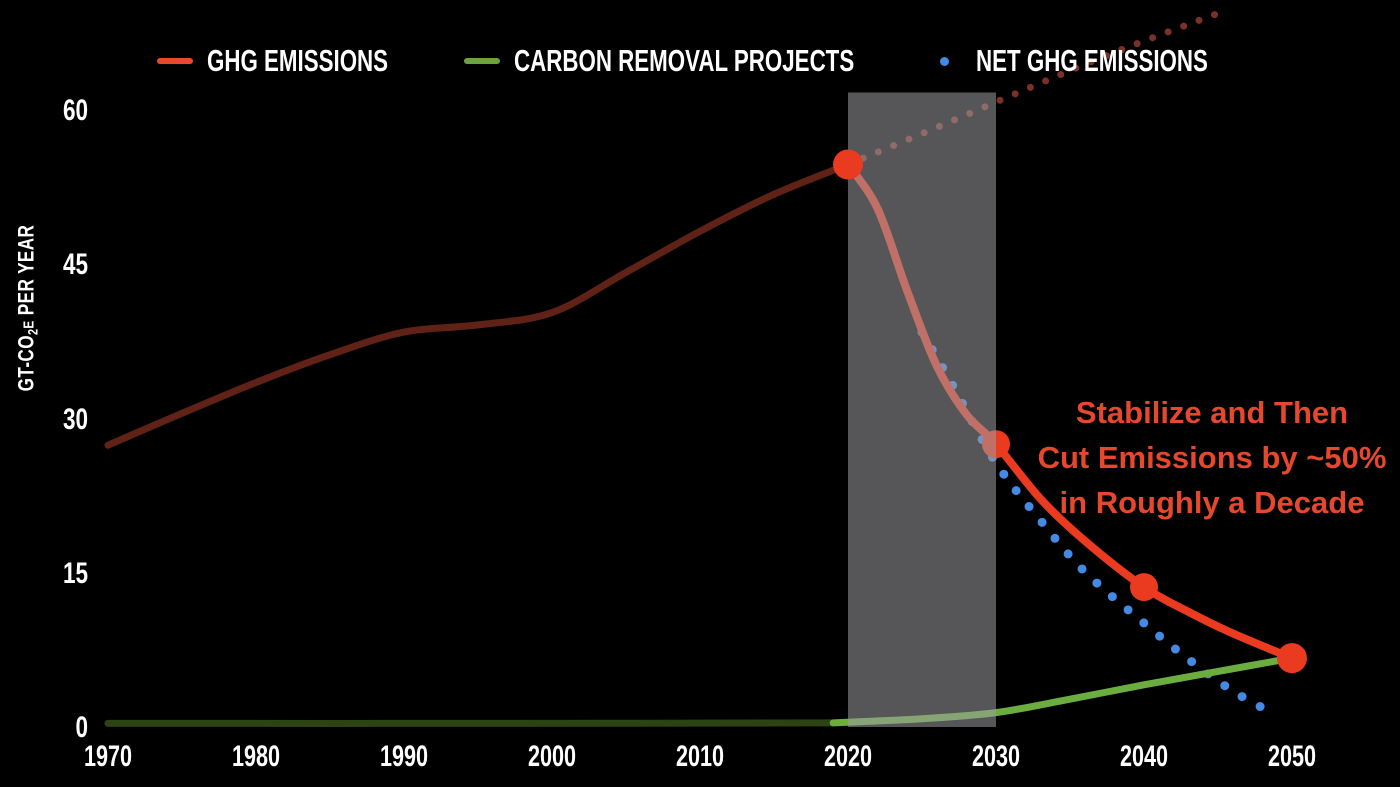 Image resolution: width=1400 pixels, height=787 pixels. What do you see at coordinates (108, 756) in the screenshot?
I see `x-tick-1970: 1970` at bounding box center [108, 756].